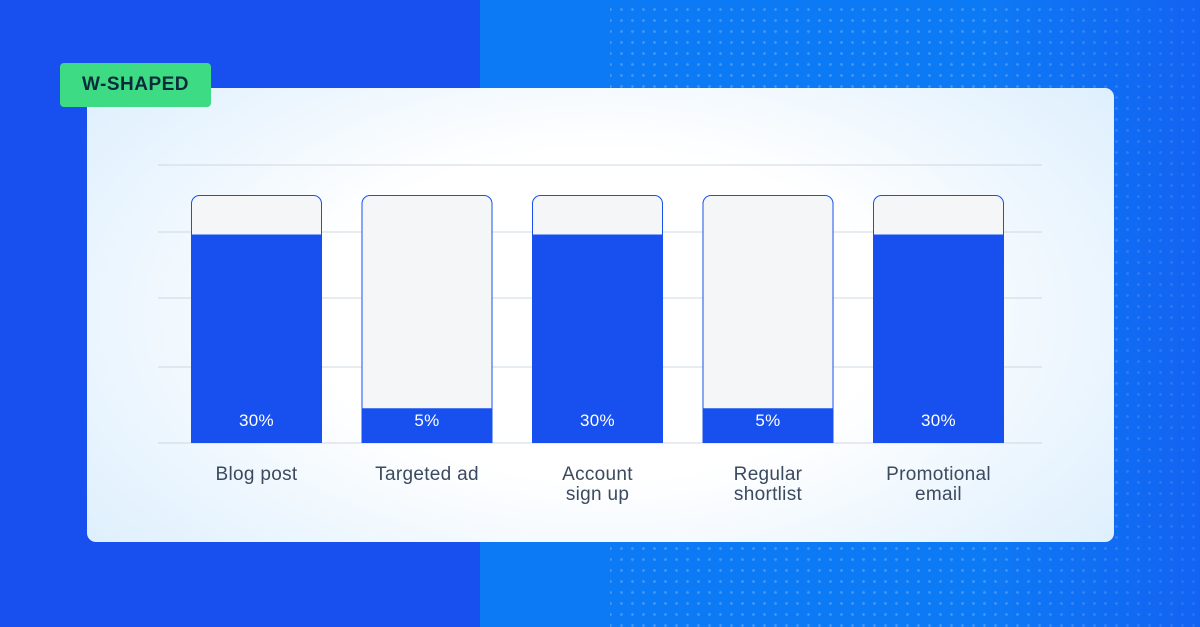  I want to click on bar-group: 30% Blog post, so click(256, 340).